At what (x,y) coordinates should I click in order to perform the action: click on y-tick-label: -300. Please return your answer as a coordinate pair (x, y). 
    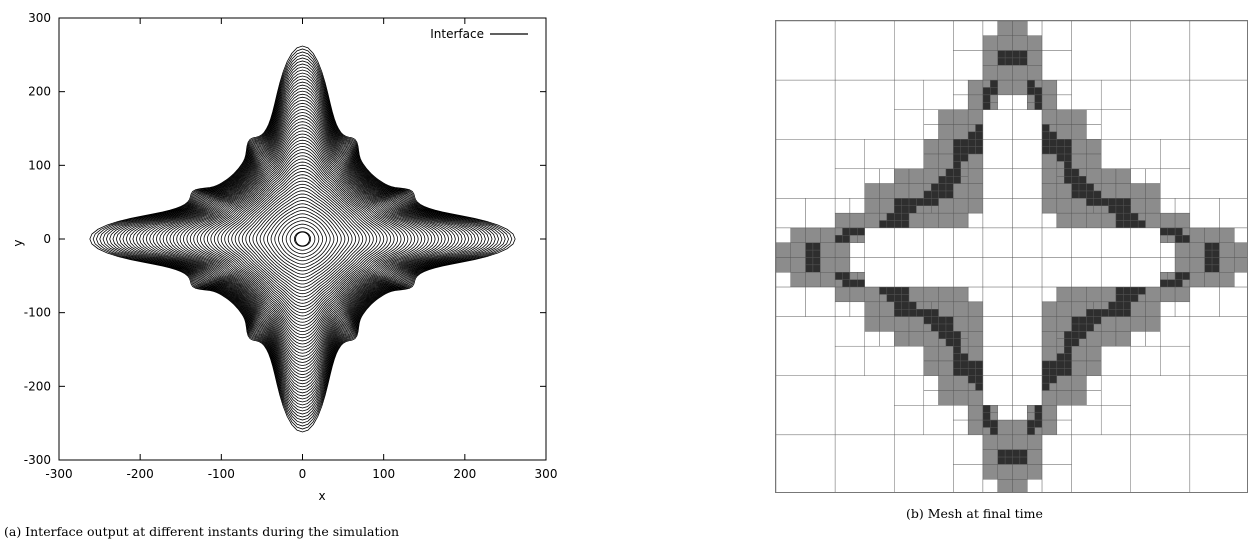
    Looking at the image, I should click on (37, 460).